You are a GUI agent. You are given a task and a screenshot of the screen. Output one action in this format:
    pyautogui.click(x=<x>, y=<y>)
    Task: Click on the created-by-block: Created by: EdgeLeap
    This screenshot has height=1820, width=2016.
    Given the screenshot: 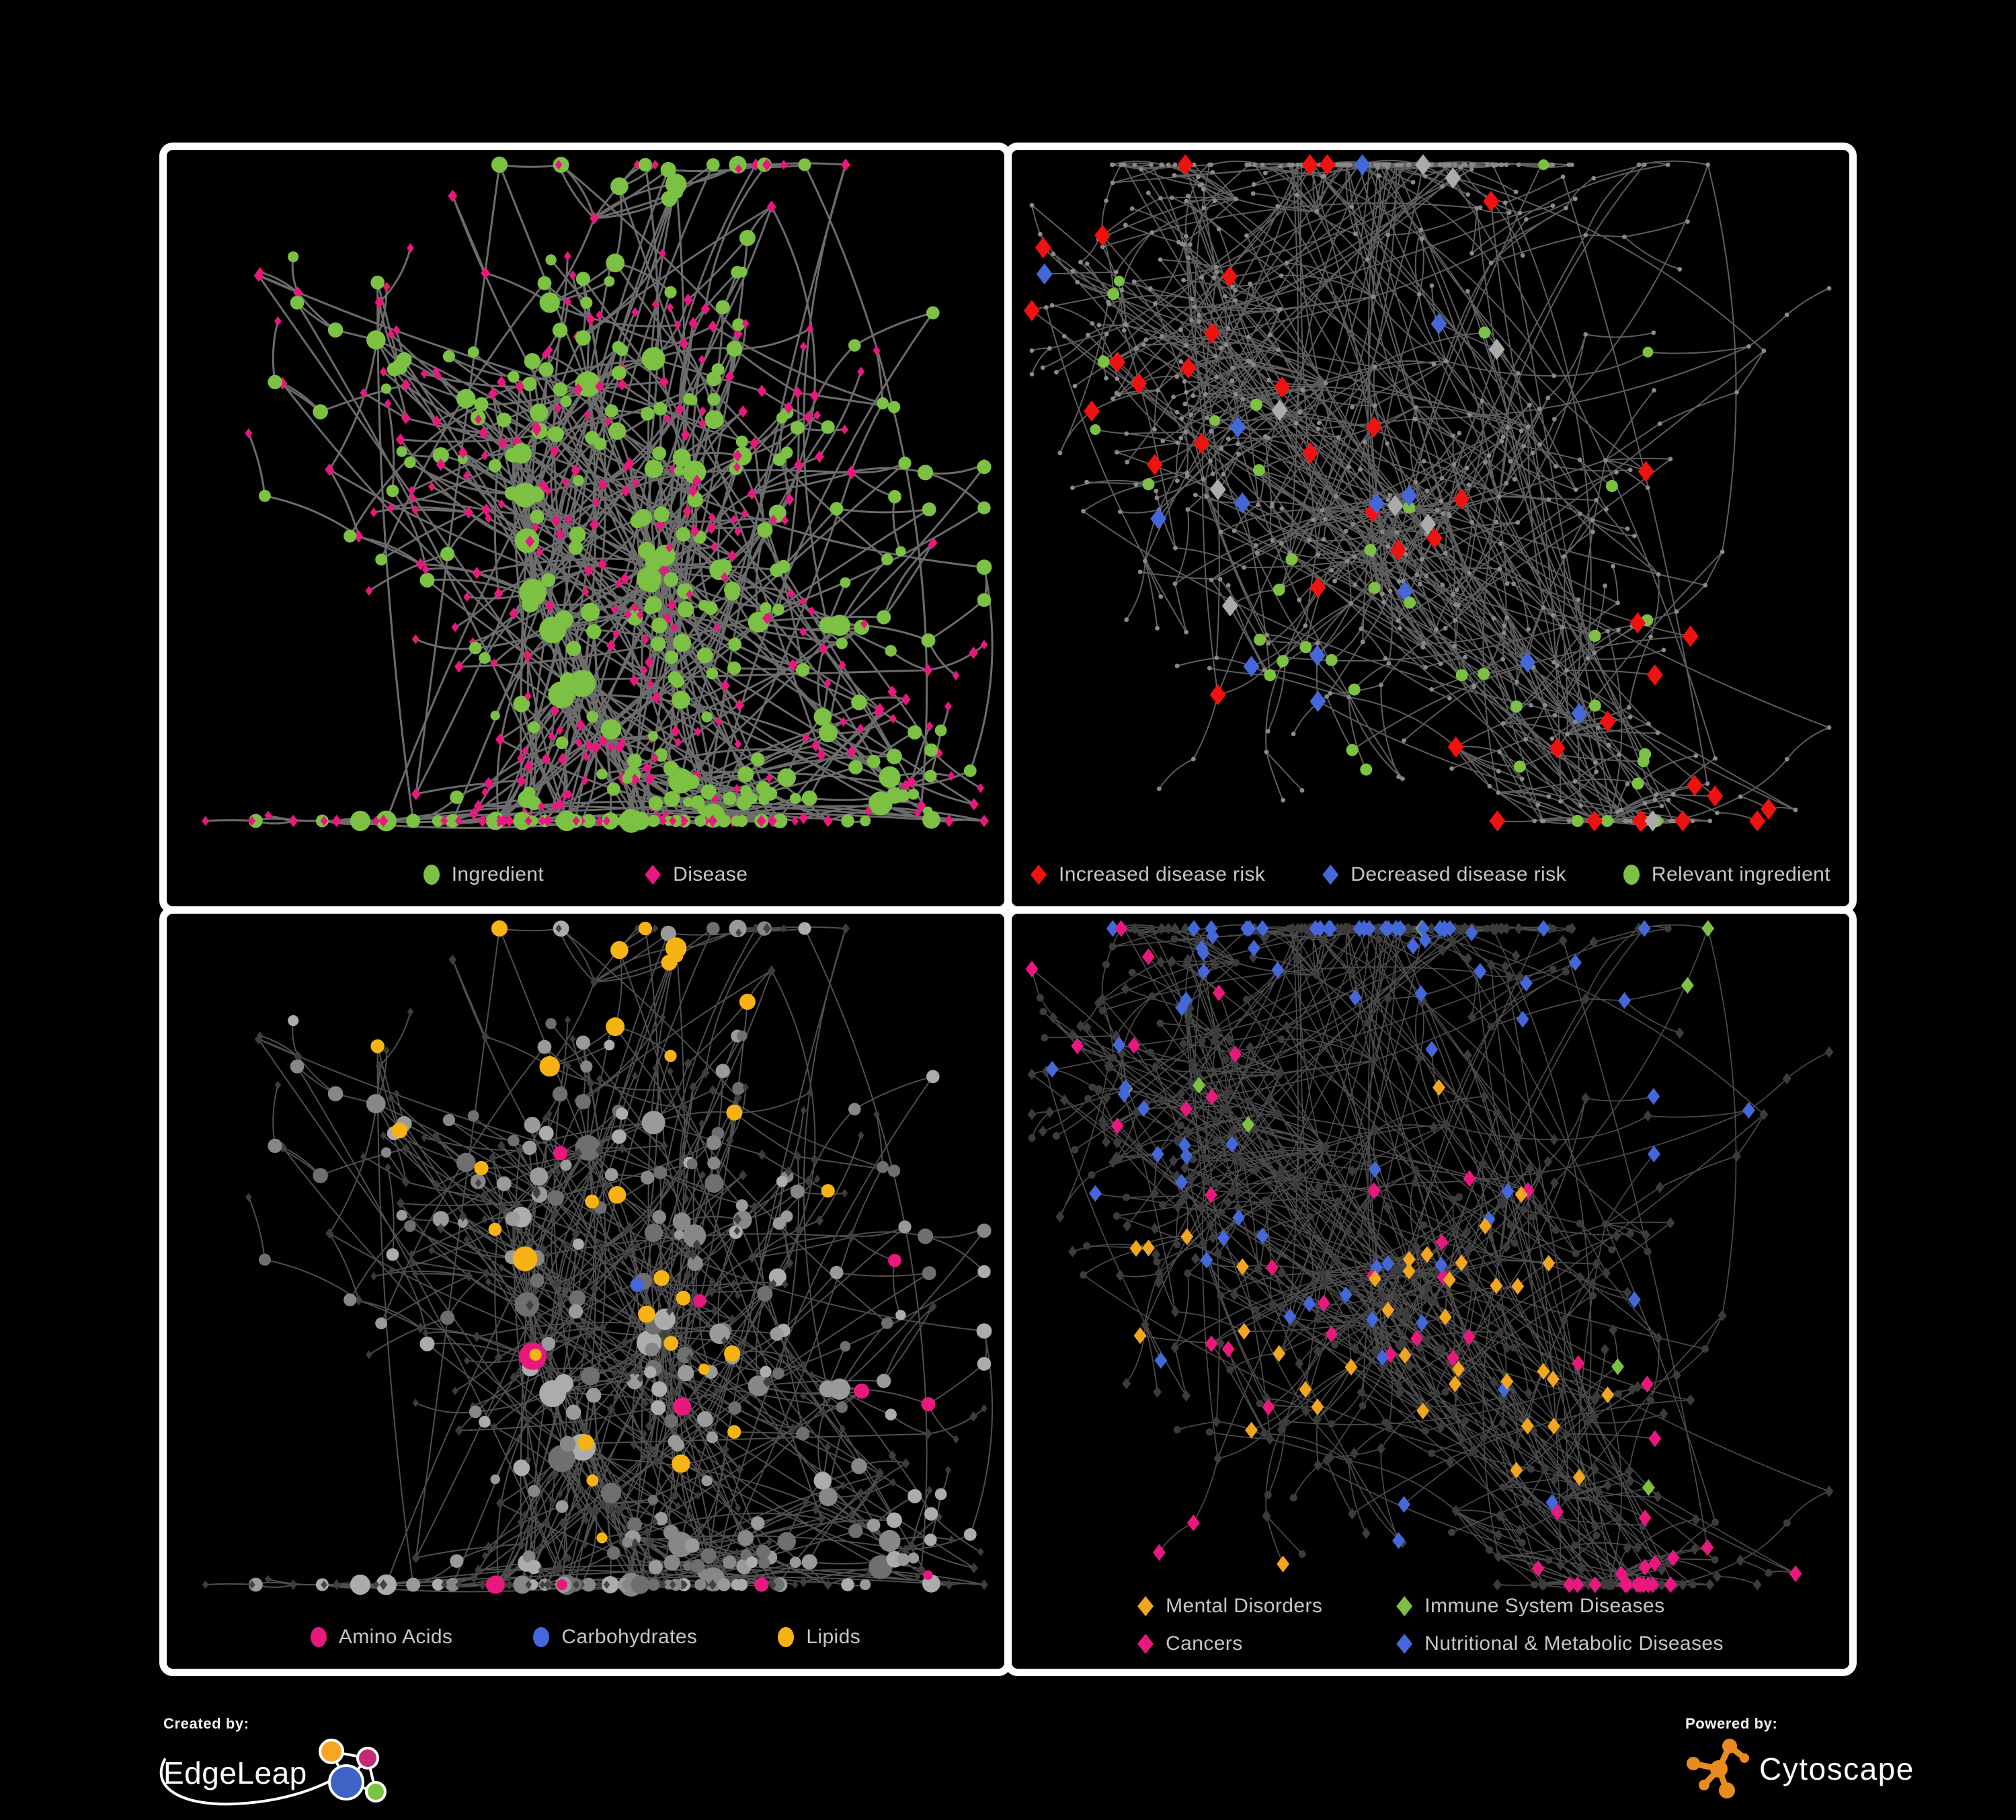 What is the action you would take?
    pyautogui.click(x=275, y=1761)
    